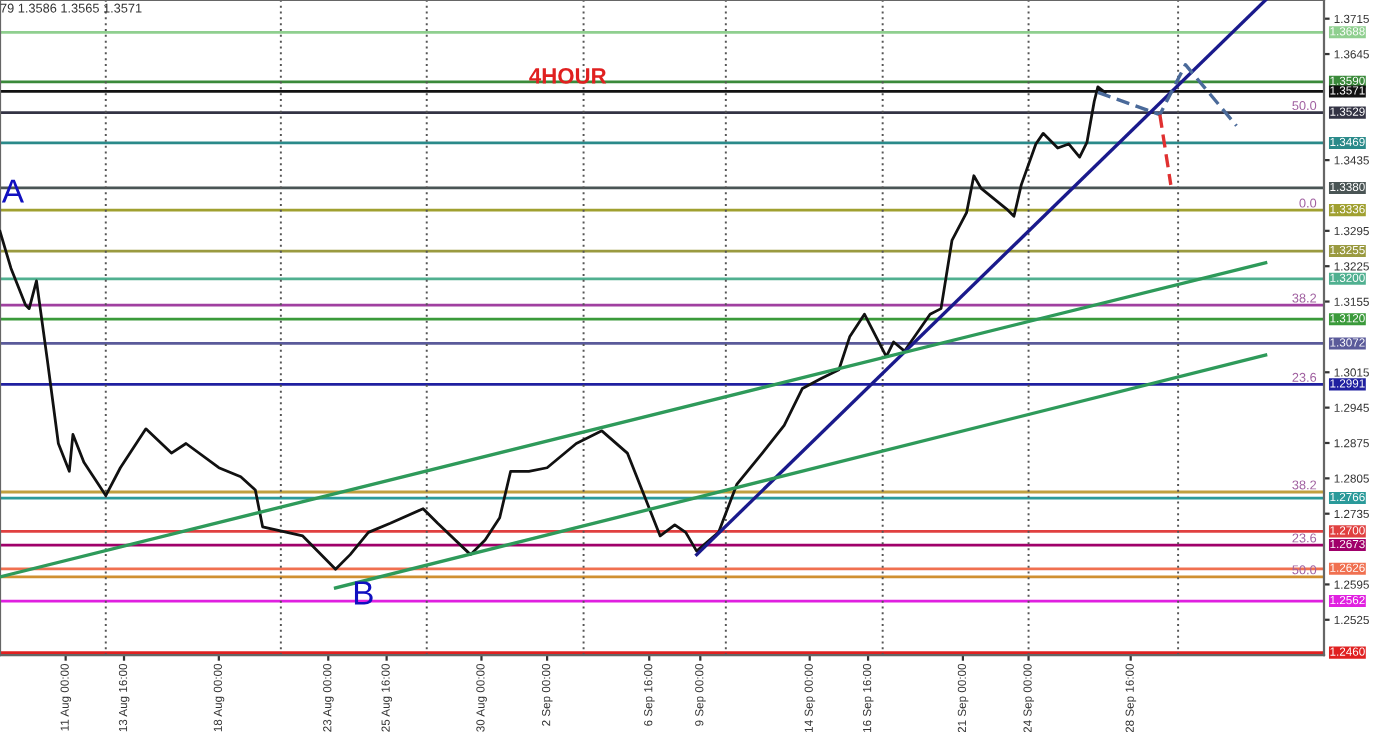 Image resolution: width=1380 pixels, height=732 pixels. What do you see at coordinates (568, 76) in the screenshot?
I see `annotation: 4HOUR` at bounding box center [568, 76].